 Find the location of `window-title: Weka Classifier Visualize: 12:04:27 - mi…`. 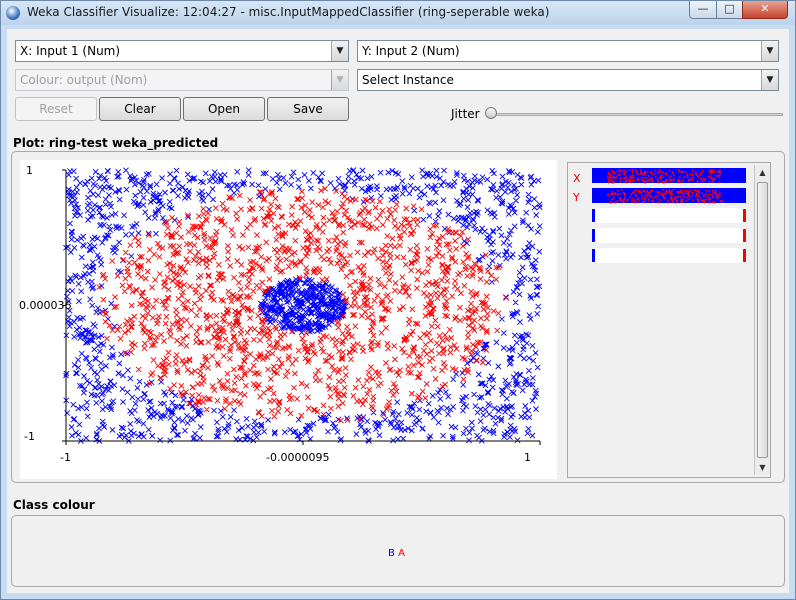

window-title: Weka Classifier Visualize: 12:04:27 - mi… is located at coordinates (288, 12).